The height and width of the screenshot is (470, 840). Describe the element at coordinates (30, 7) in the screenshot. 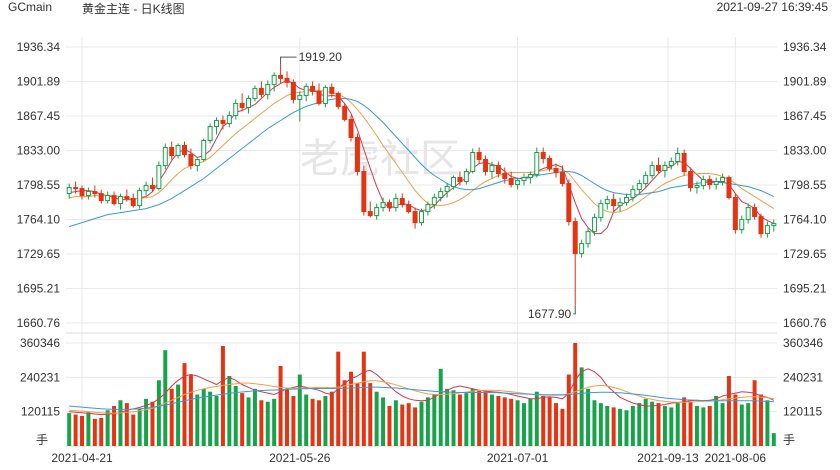

I see `symbol-label: GCmain` at that location.